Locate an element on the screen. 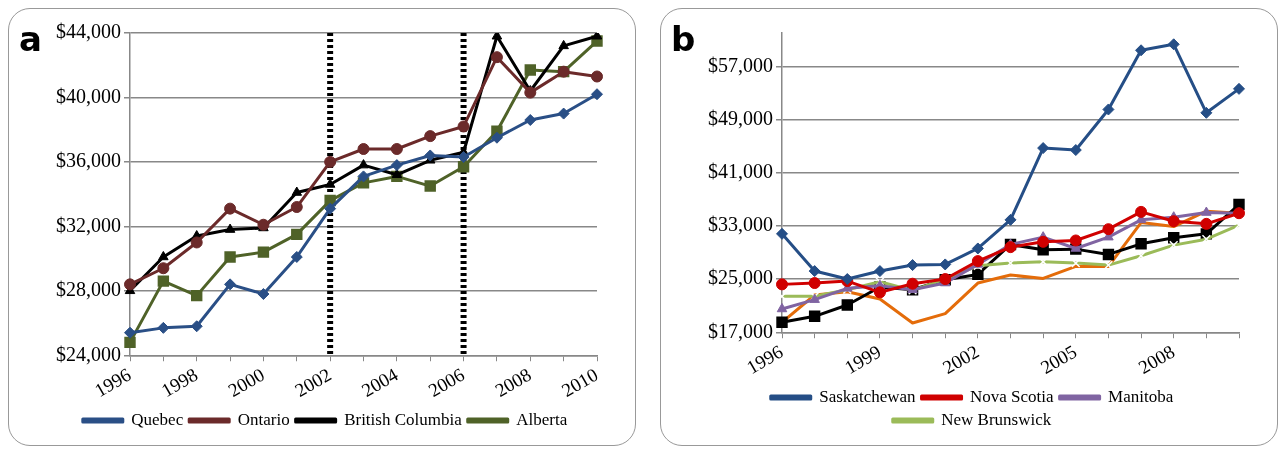  y-tick-label: $33,000 is located at coordinates (740, 224).